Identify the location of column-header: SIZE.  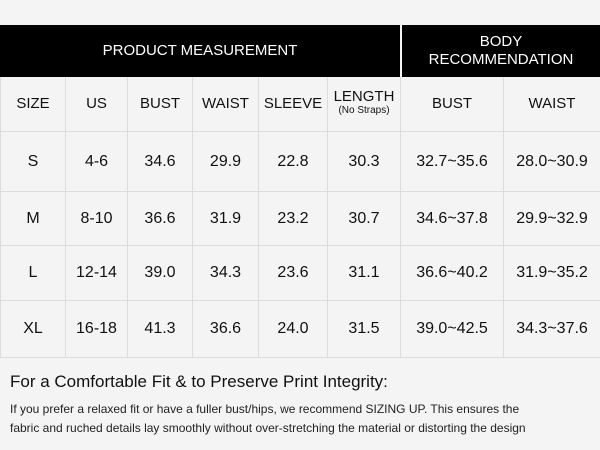
(32, 104).